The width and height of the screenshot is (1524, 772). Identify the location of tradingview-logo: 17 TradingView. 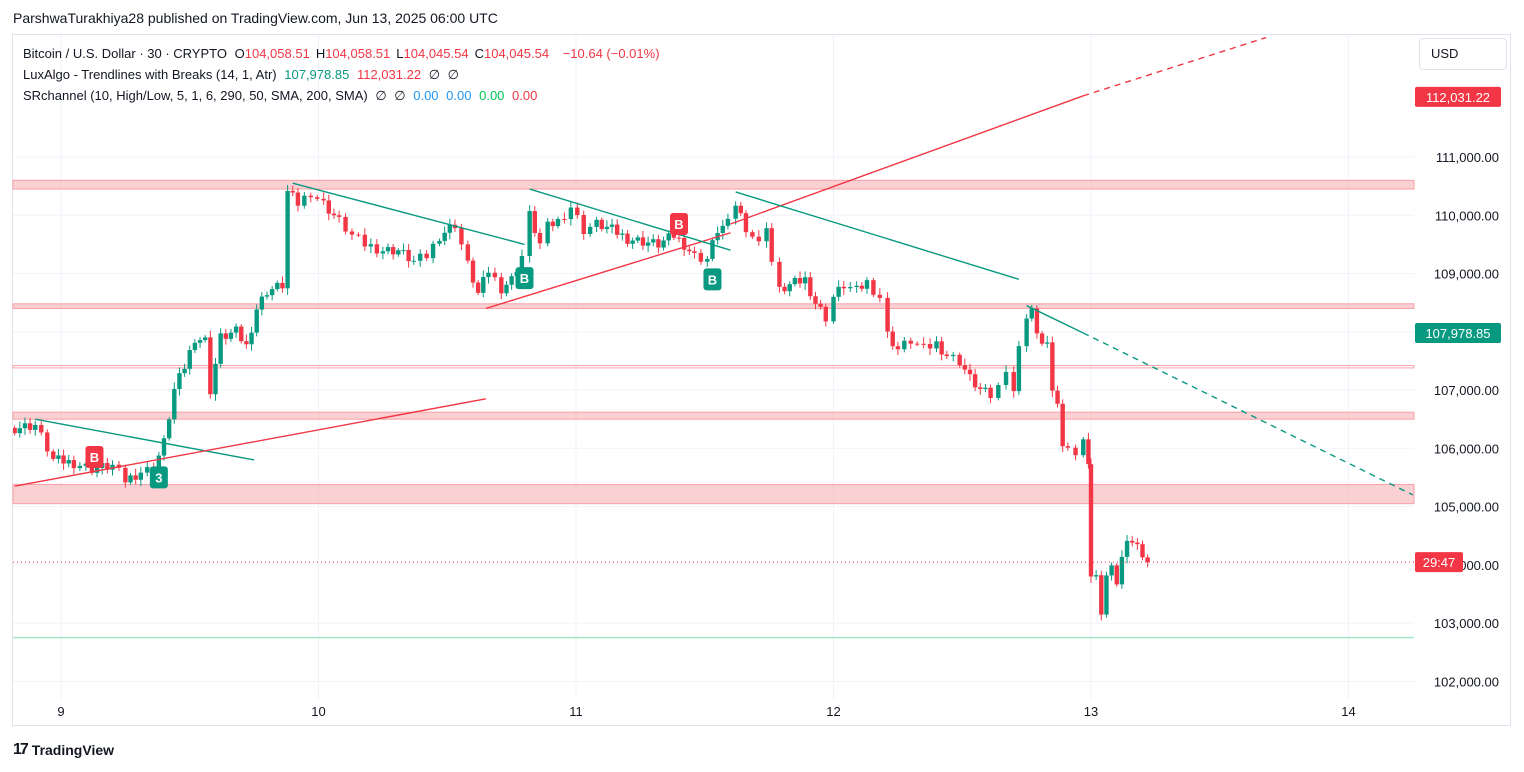
(63, 750).